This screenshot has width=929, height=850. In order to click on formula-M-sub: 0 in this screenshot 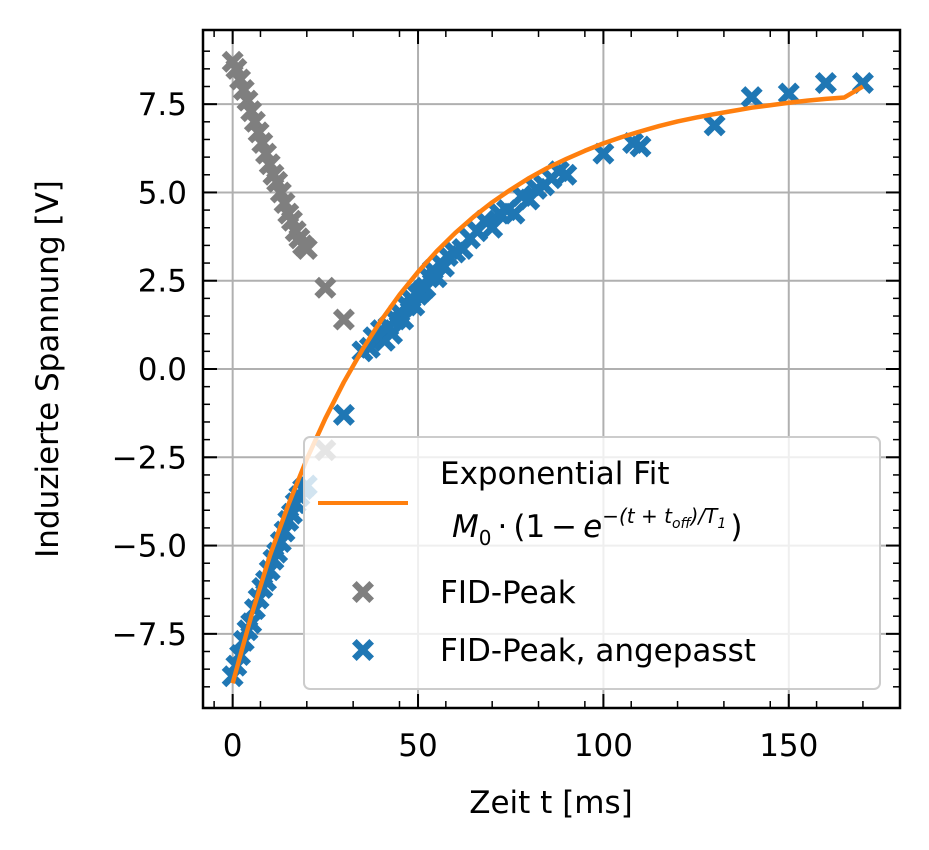, I will do `click(485, 538)`.